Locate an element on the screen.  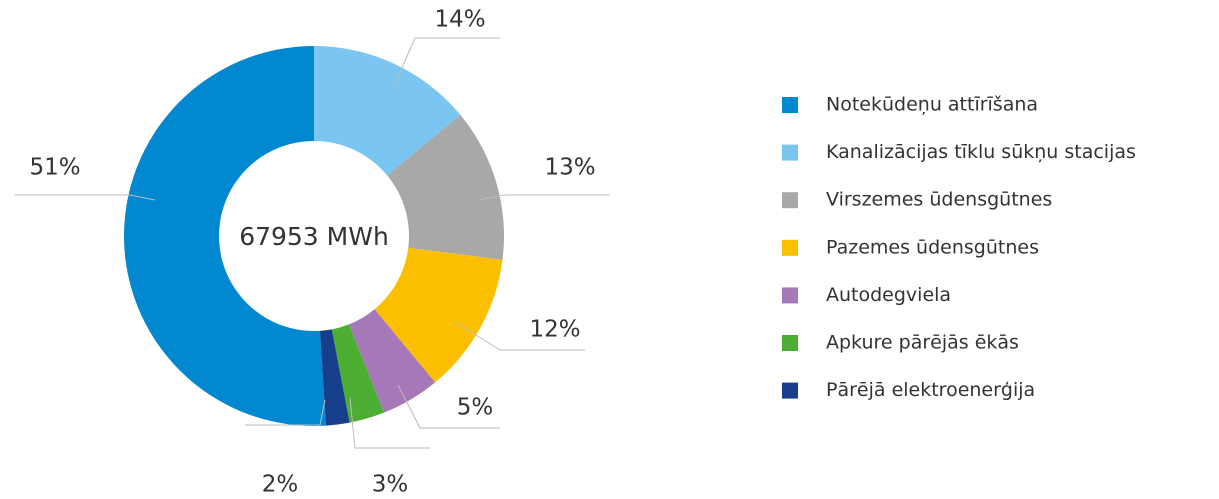
data-label: 51% is located at coordinates (54, 168).